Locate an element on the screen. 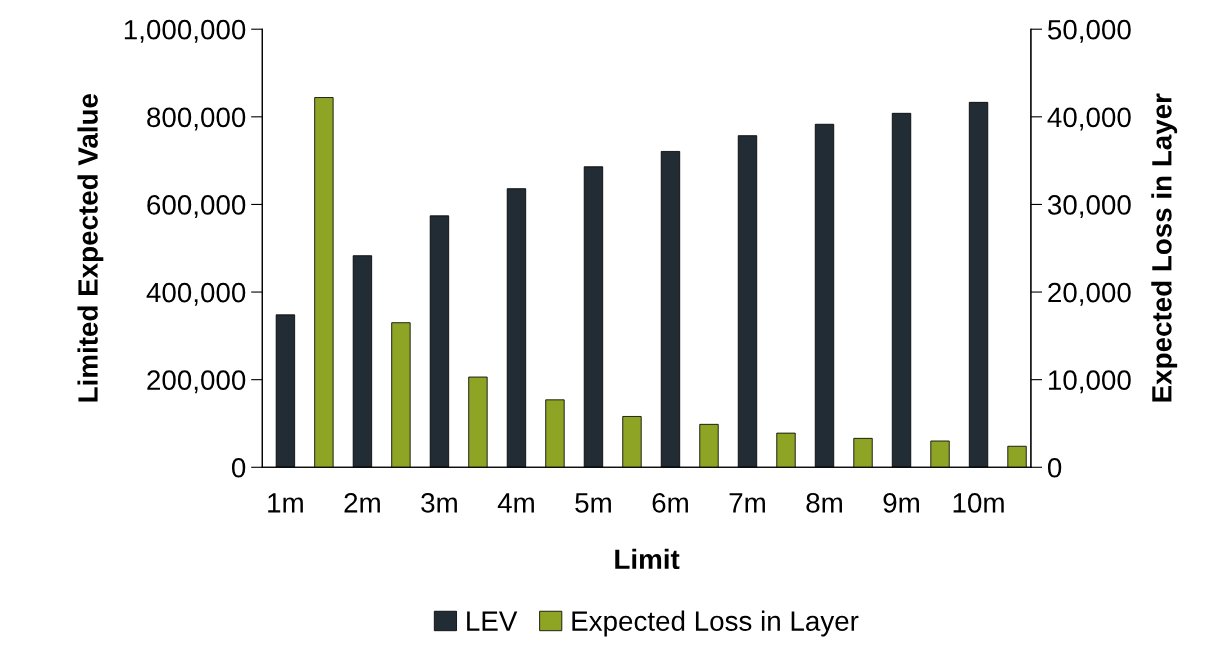 Image resolution: width=1220 pixels, height=649 pixels. x-tick-label: 9m is located at coordinates (901, 503).